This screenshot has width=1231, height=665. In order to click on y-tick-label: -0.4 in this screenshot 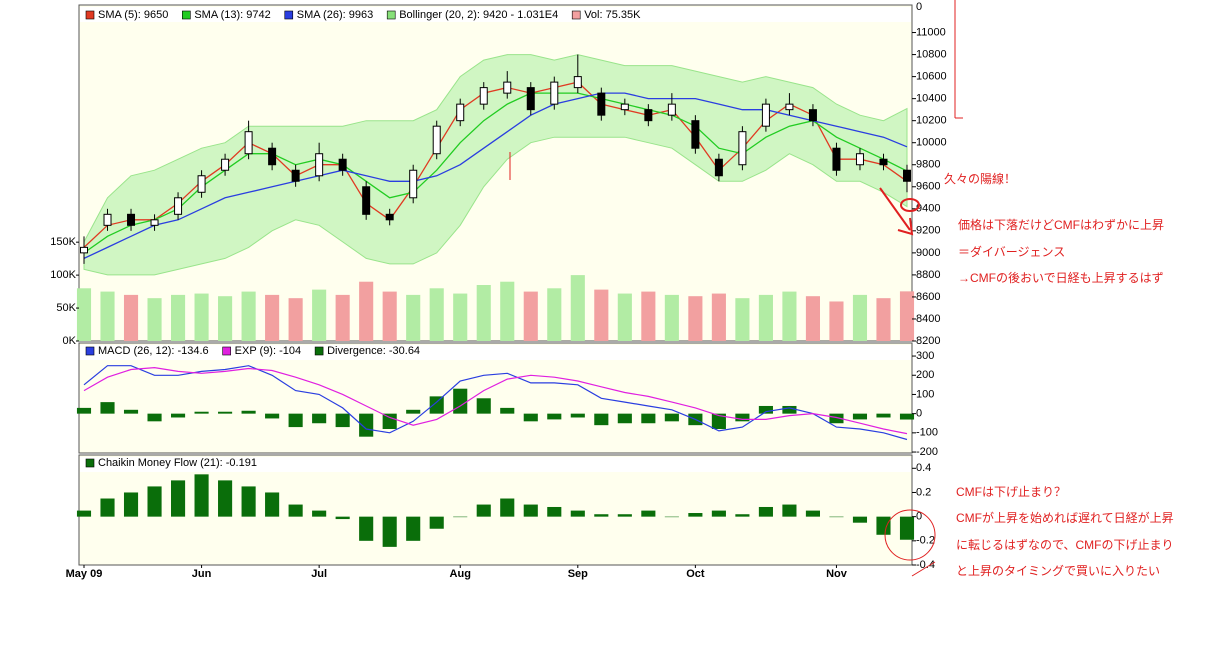, I will do `click(925, 565)`.